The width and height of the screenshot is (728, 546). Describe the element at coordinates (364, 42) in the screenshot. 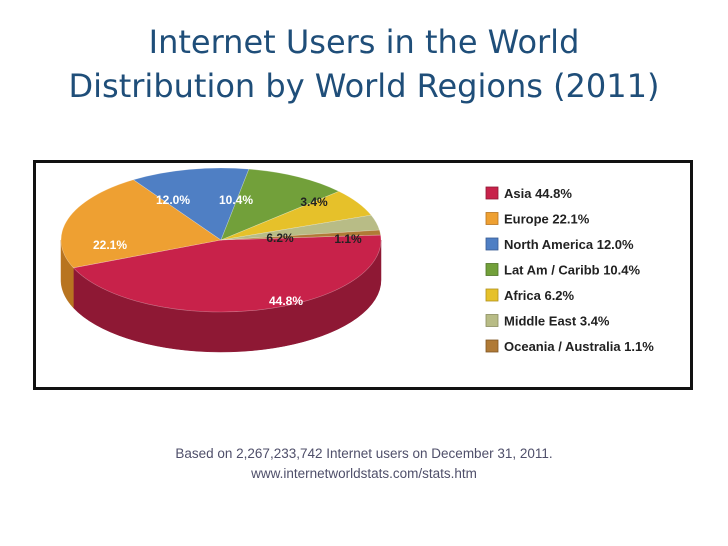

I see `title-line-1: Internet Users in the World` at that location.